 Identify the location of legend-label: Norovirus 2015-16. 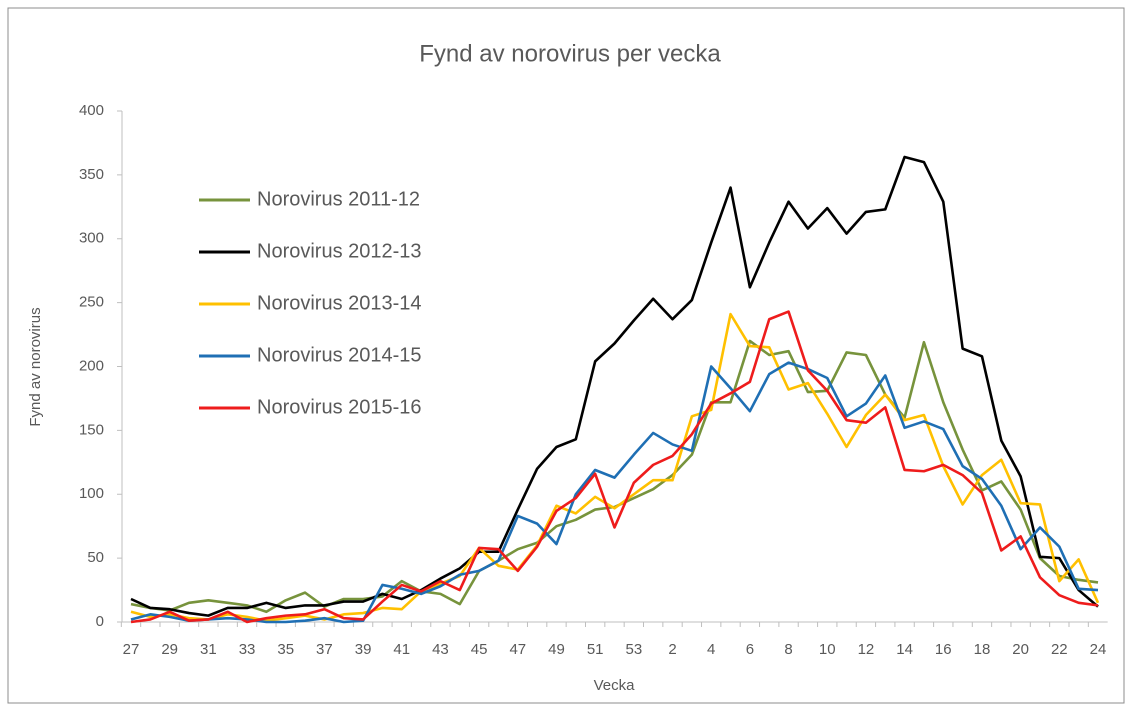
(339, 407).